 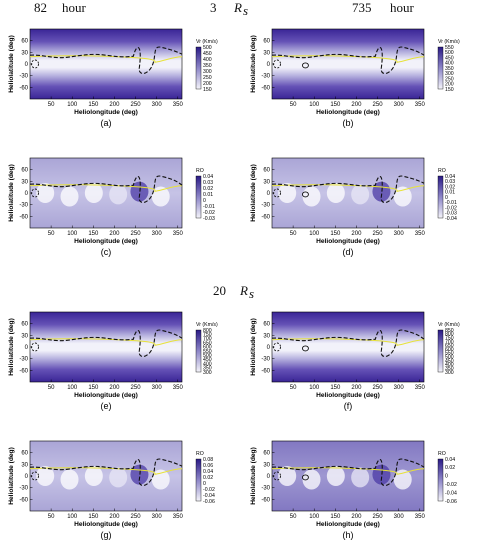 I want to click on x-tick-label: 50, so click(x=293, y=388).